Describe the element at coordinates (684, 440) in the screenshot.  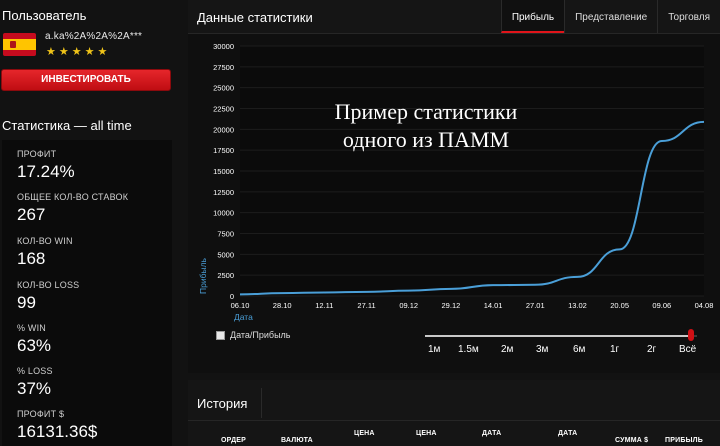
I see `column-header: ПРИБЫЛЬ` at that location.